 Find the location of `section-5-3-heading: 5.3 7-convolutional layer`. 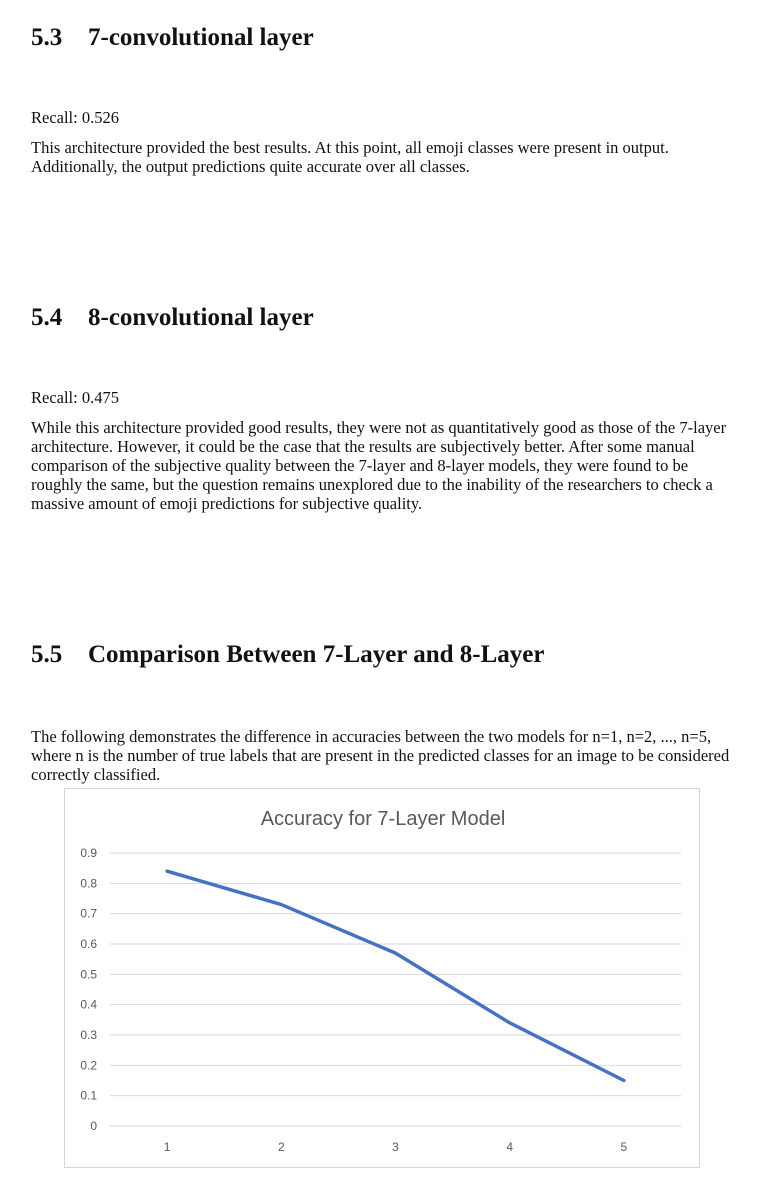

section-5-3-heading: 5.3 7-convolutional layer is located at coordinates (172, 38).